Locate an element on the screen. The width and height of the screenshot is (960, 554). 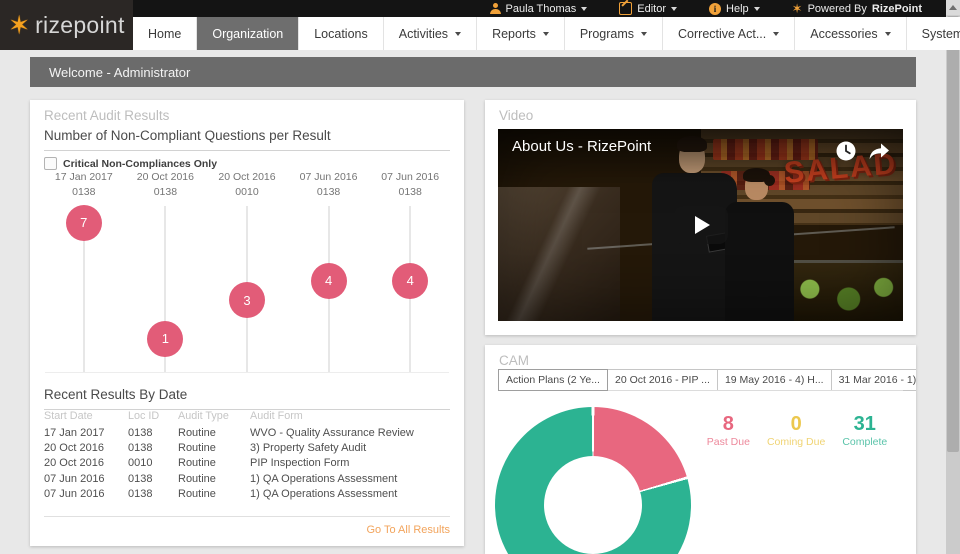
donut-hole is located at coordinates (593, 505).